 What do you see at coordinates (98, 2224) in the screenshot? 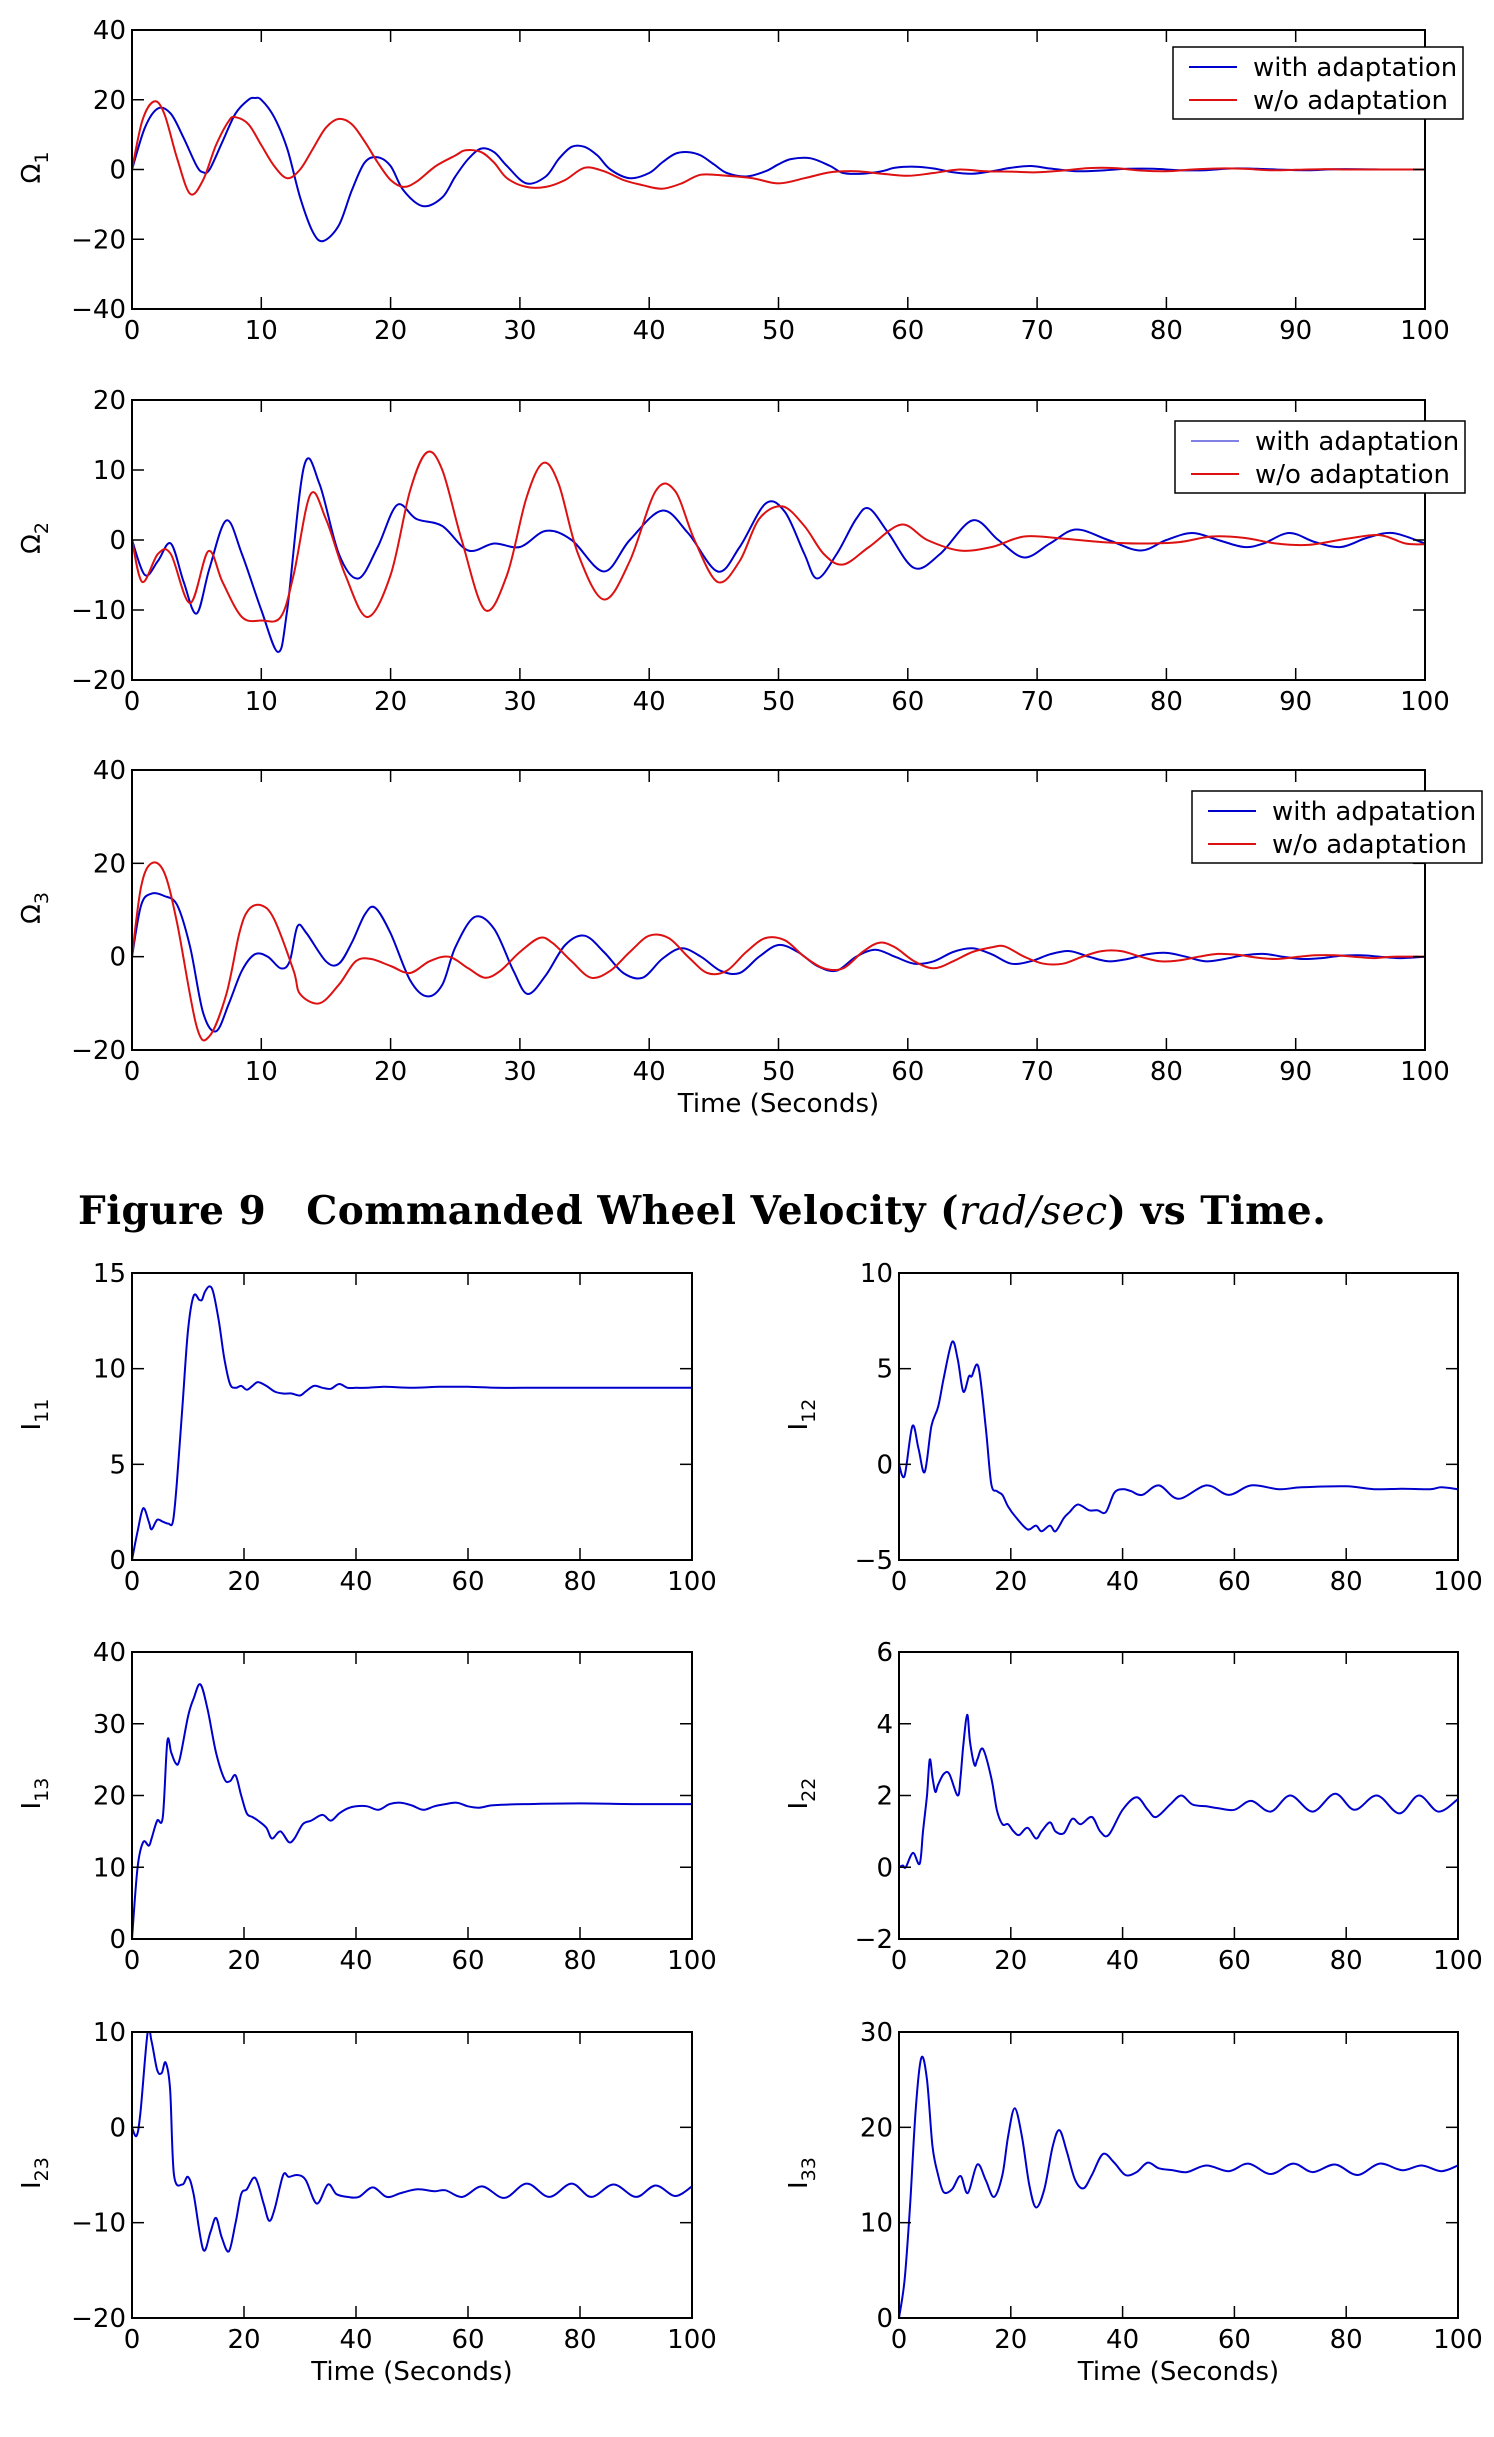
I see `y-tick-label: −10` at bounding box center [98, 2224].